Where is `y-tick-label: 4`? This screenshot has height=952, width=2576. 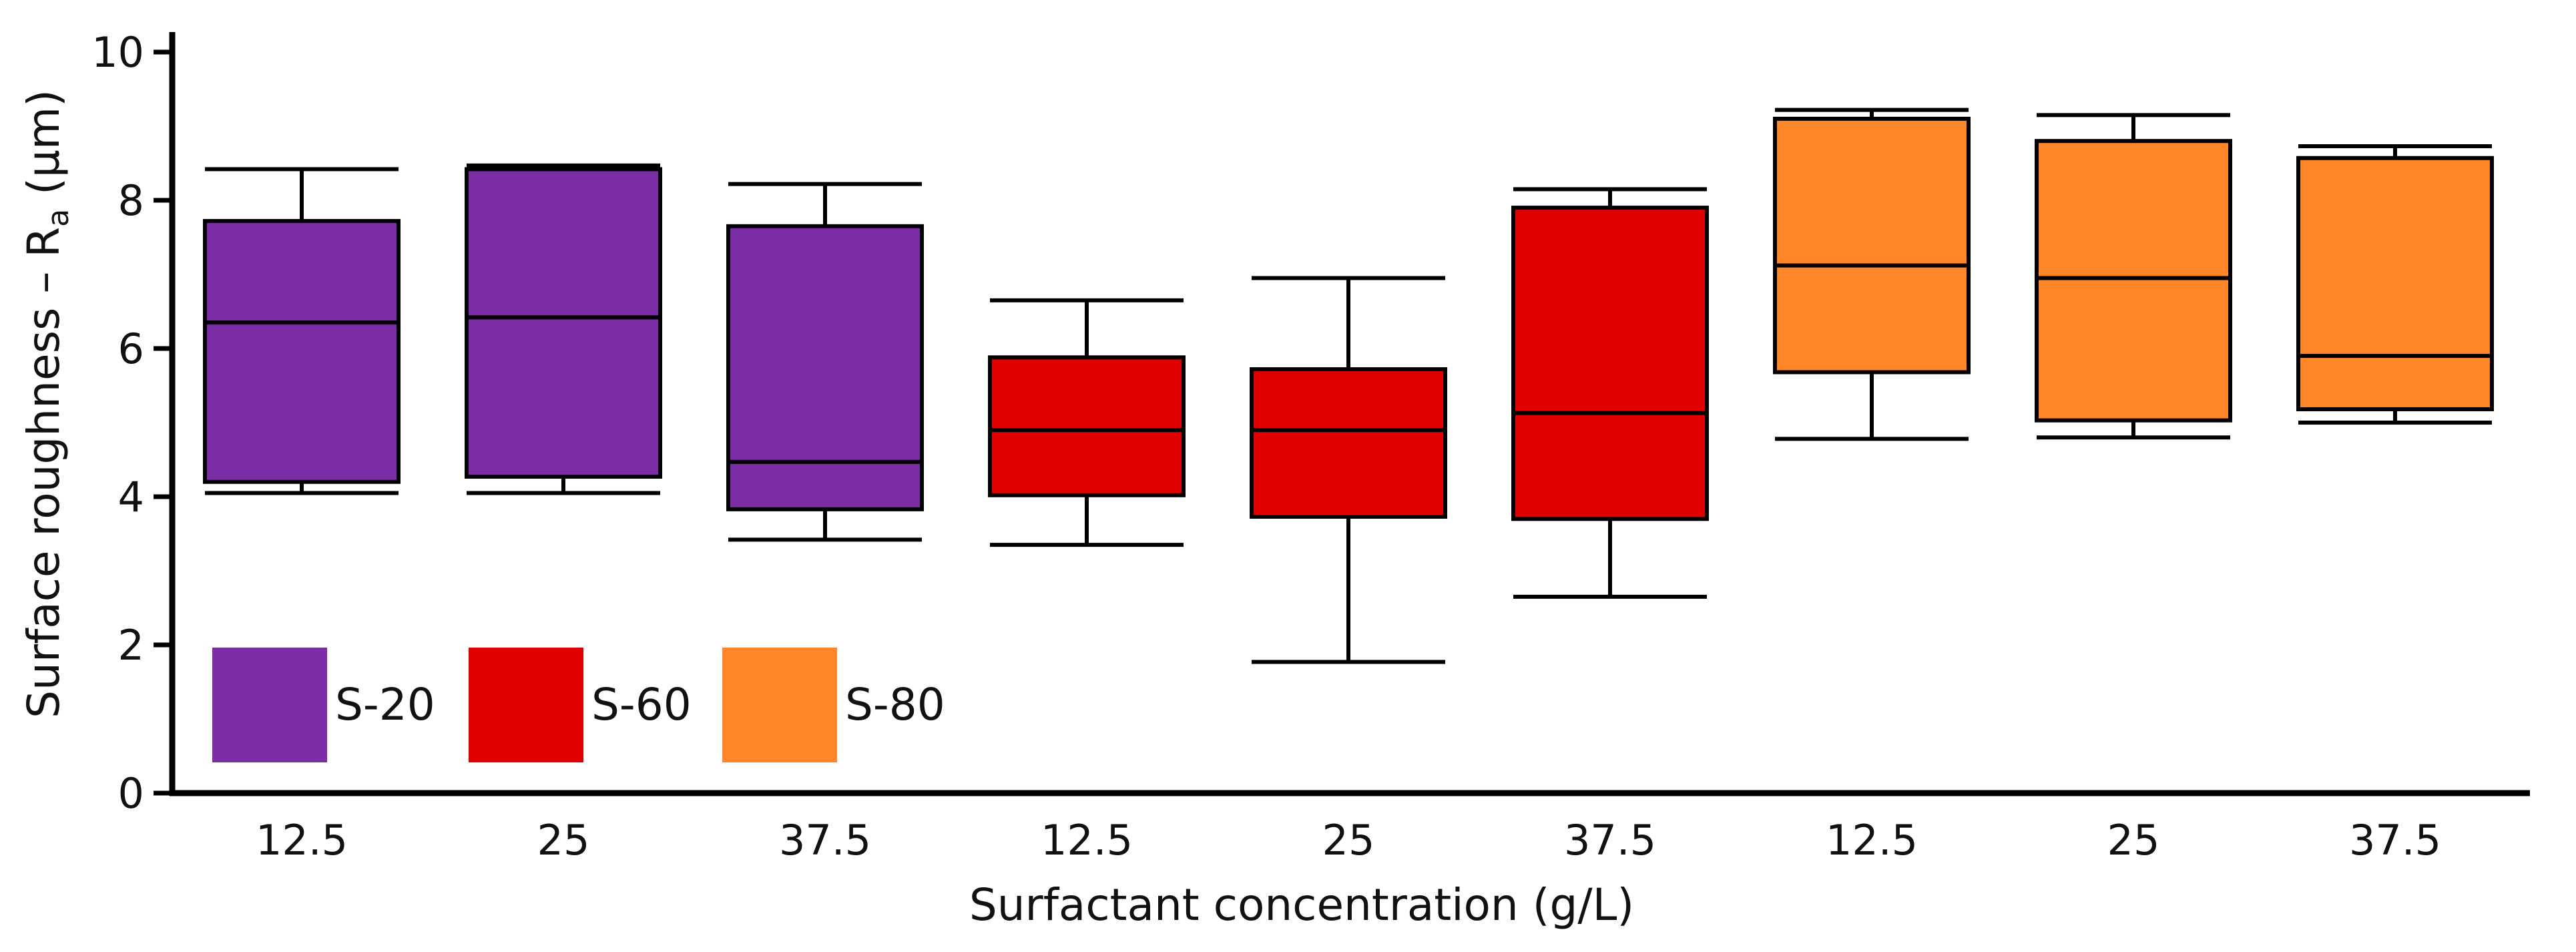
y-tick-label: 4 is located at coordinates (131, 497).